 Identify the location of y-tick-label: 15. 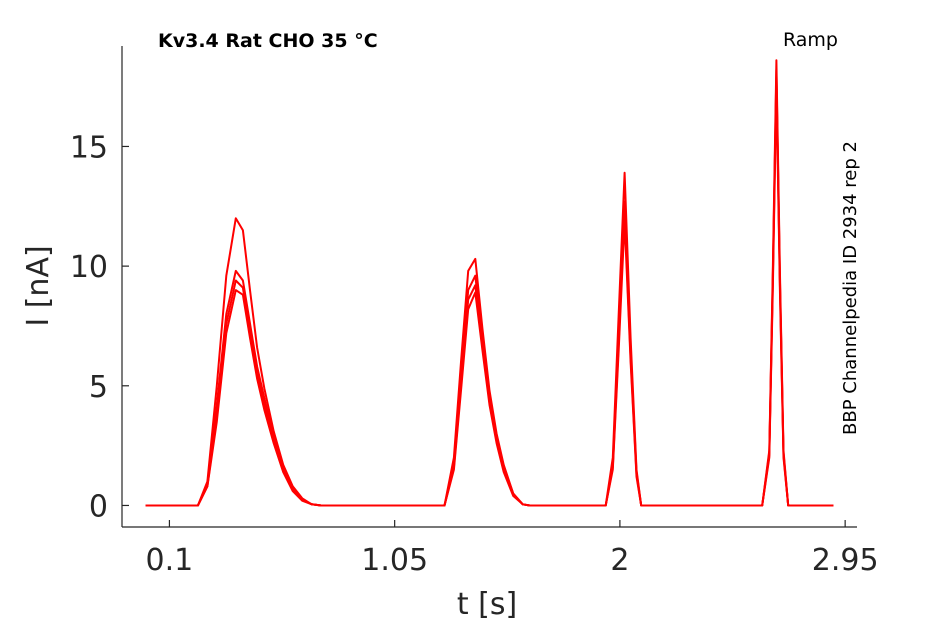
(89, 147).